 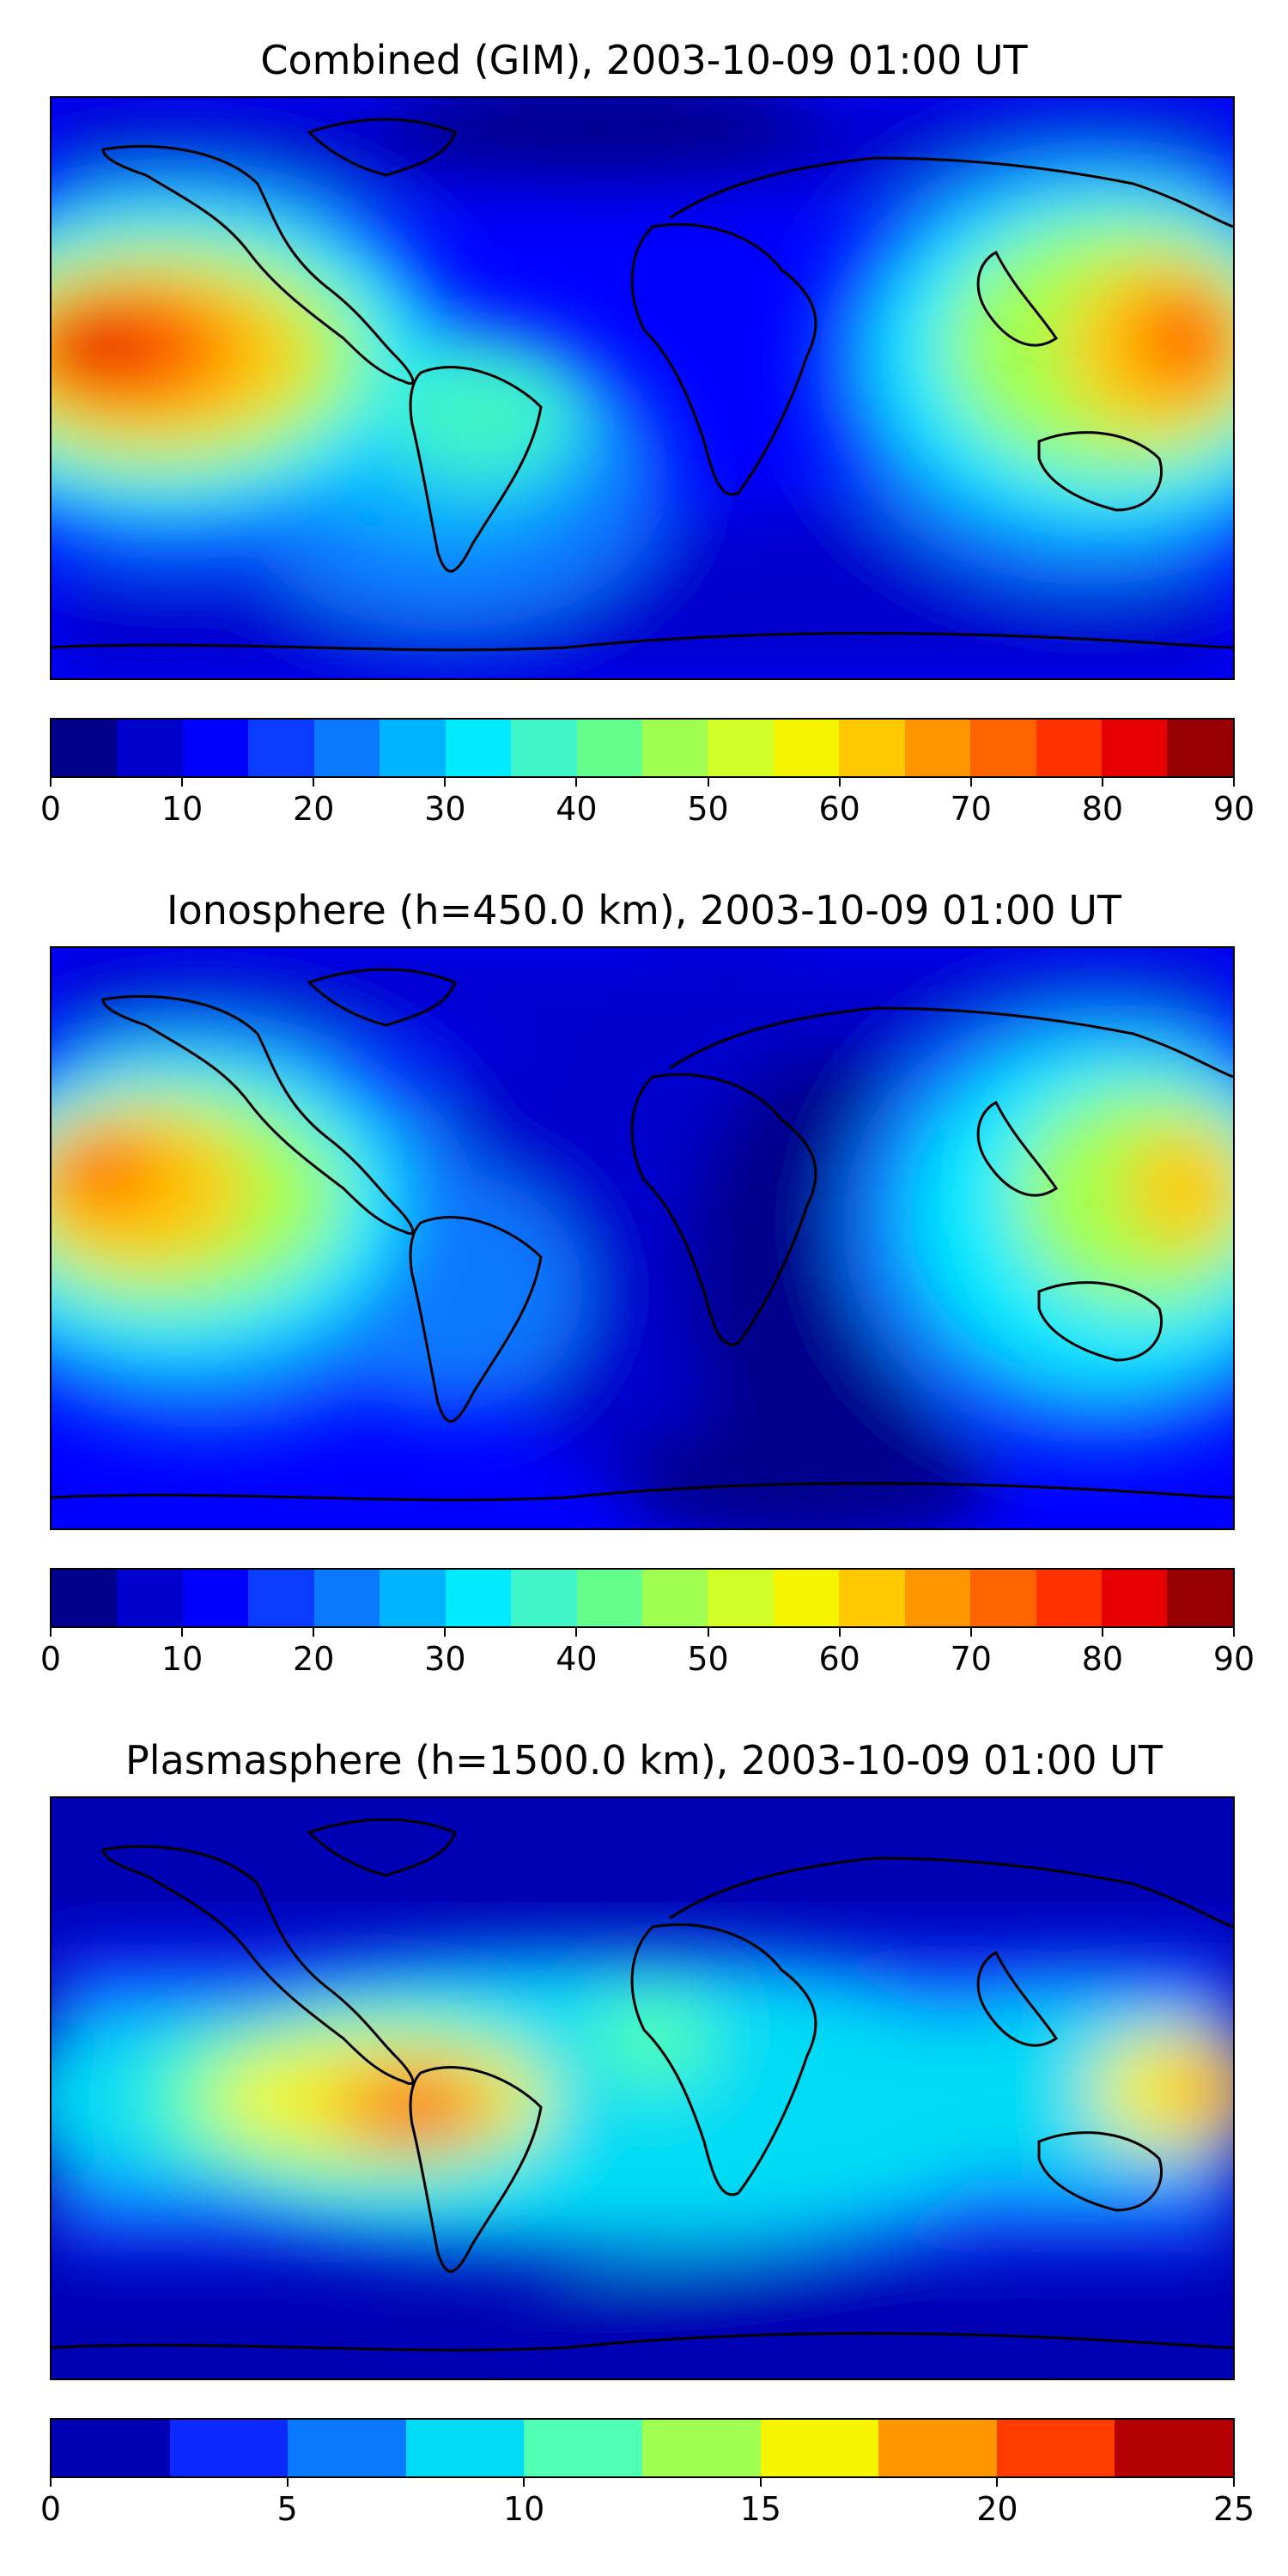 I want to click on colorbar-plasmasphere, so click(x=642, y=2448).